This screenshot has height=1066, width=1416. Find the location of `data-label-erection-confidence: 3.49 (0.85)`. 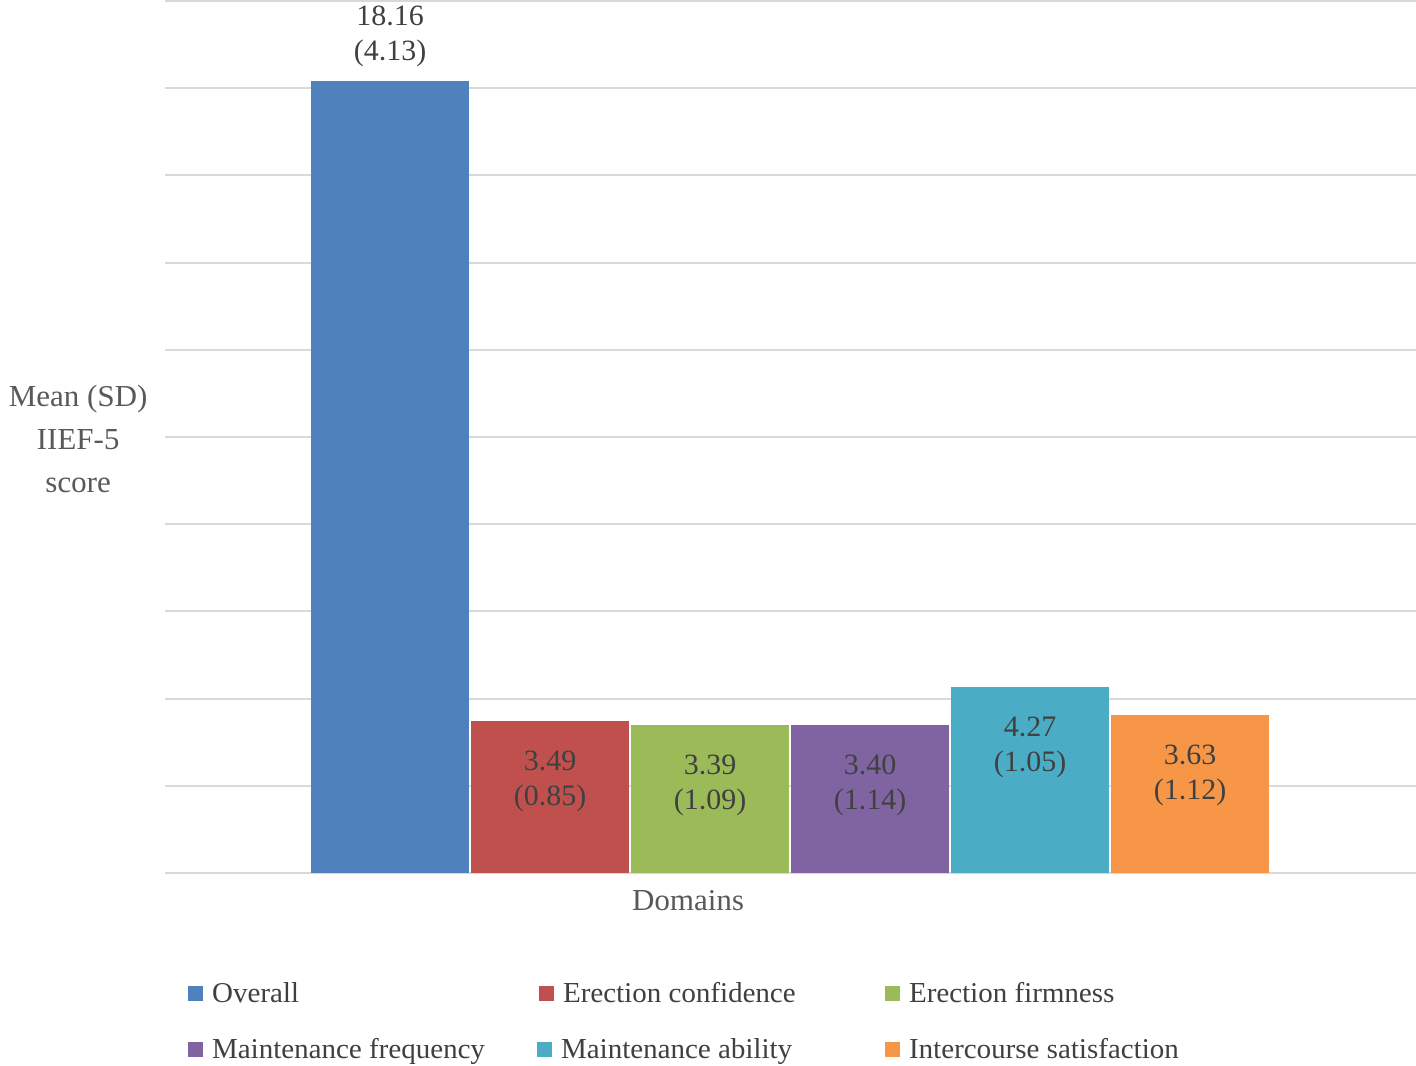

data-label-erection-confidence: 3.49 (0.85) is located at coordinates (550, 778).